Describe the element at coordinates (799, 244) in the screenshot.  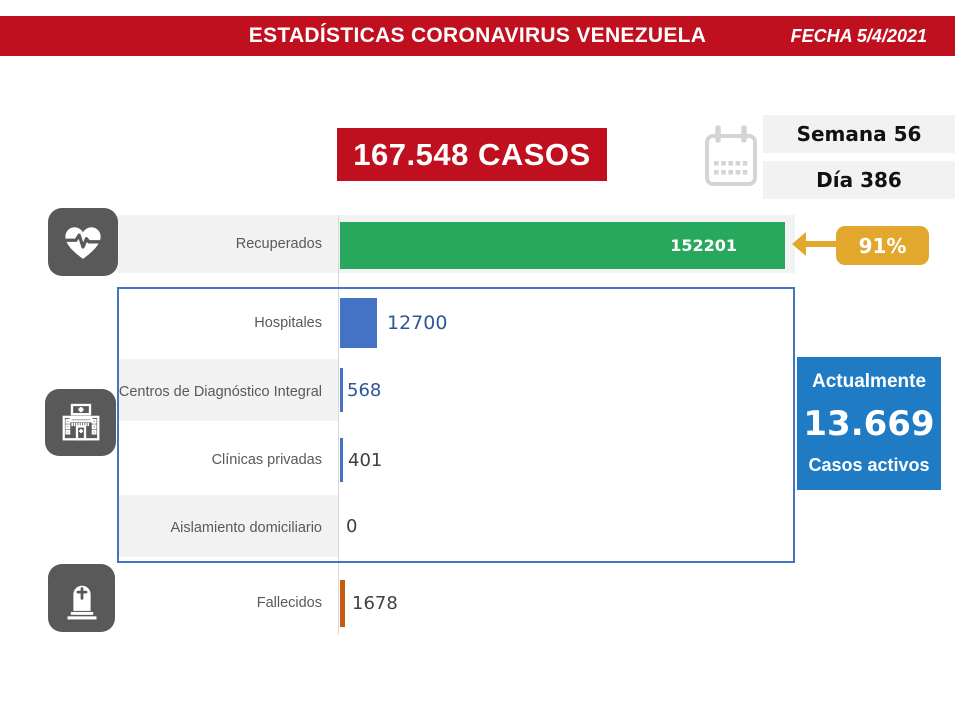
I see `left-arrow-icon` at that location.